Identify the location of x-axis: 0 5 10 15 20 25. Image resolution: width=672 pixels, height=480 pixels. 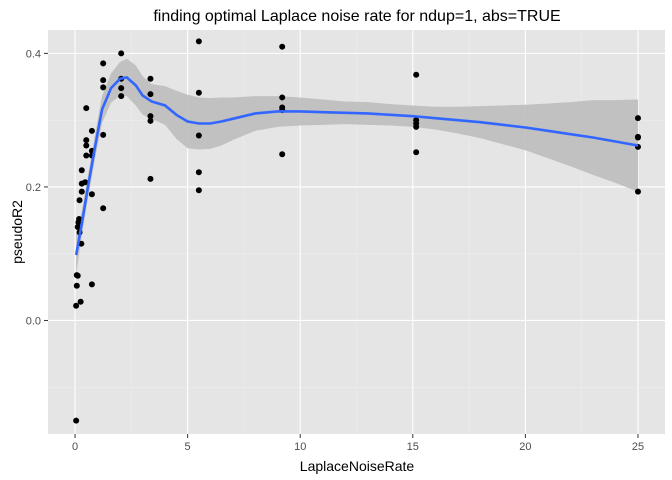
(358, 443).